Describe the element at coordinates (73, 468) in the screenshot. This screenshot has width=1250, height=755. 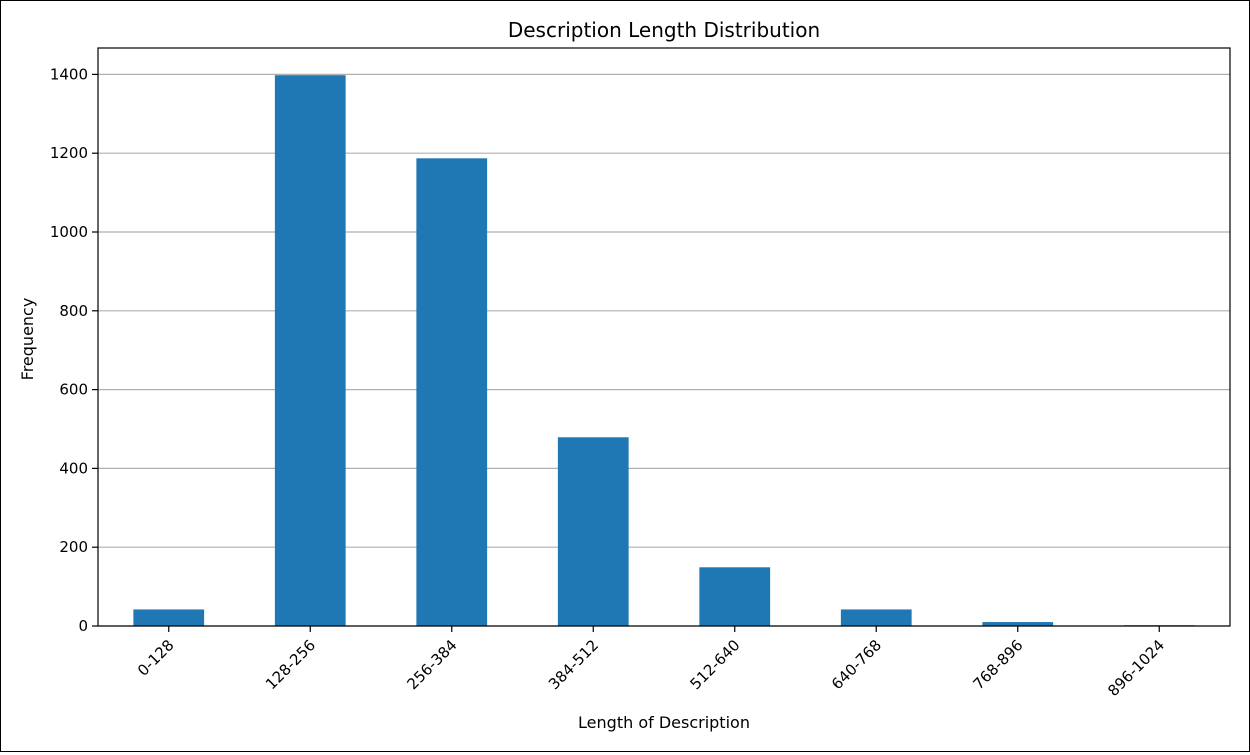
I see `y-tick-label: 400` at that location.